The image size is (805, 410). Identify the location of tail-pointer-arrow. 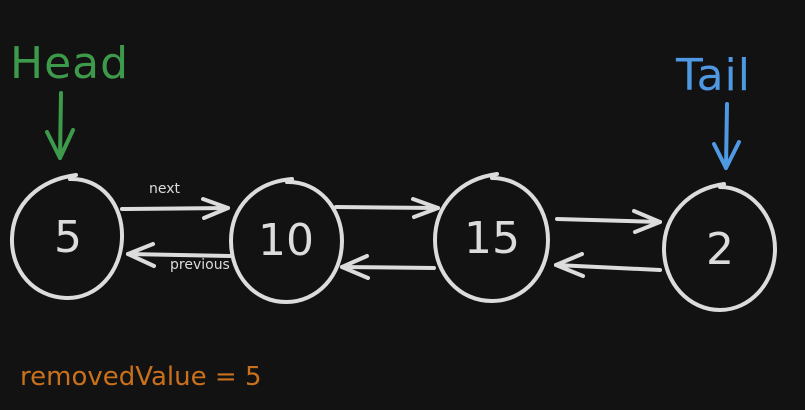
(726, 136).